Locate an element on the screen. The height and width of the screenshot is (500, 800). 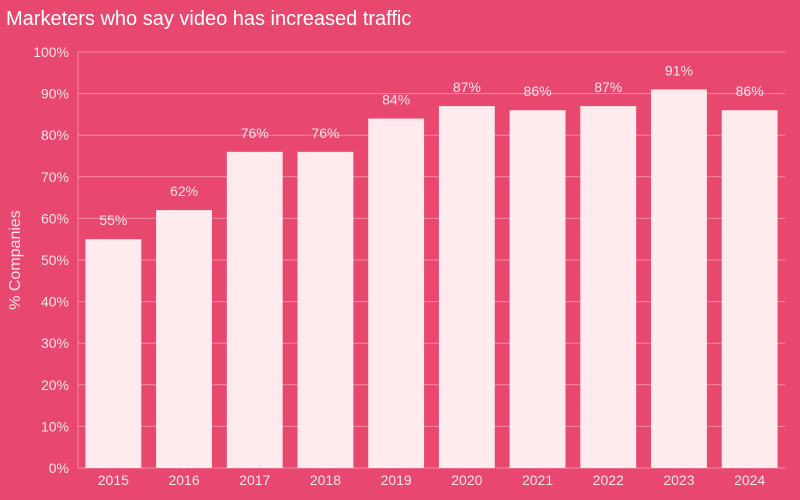
bar-2020 is located at coordinates (466, 287).